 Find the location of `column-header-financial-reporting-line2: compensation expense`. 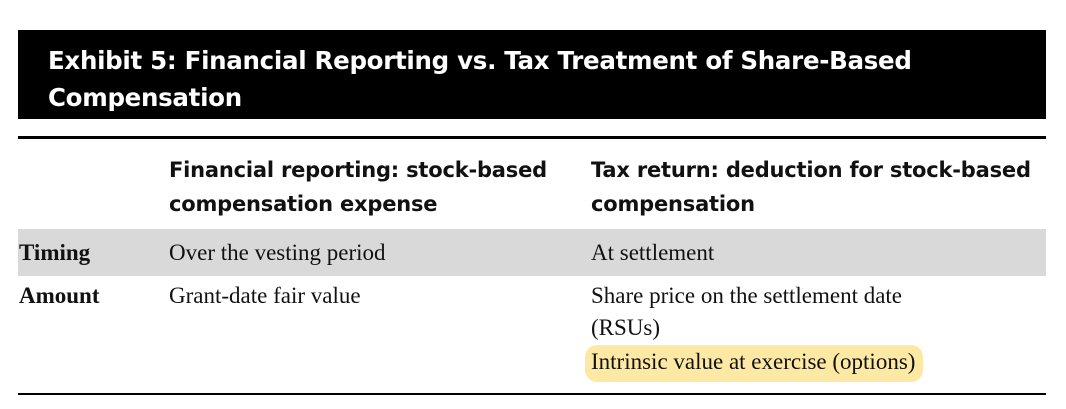

column-header-financial-reporting-line2: compensation expense is located at coordinates (303, 204).